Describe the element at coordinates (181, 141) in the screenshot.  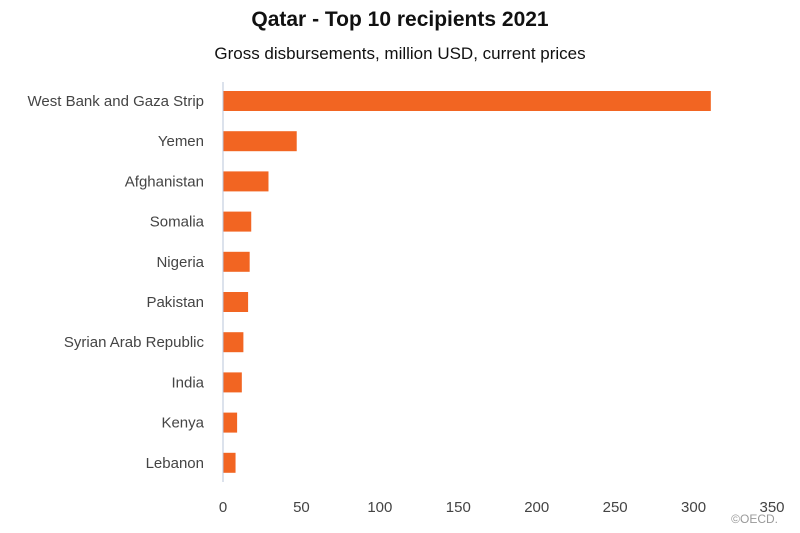
I see `category-label: Yemen` at that location.